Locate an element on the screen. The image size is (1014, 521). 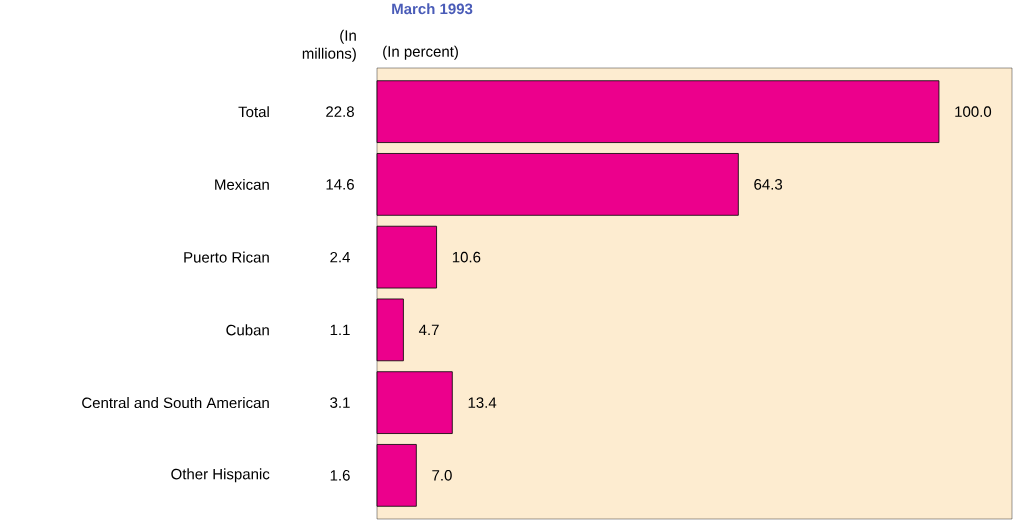
text: 1.6 is located at coordinates (340, 475).